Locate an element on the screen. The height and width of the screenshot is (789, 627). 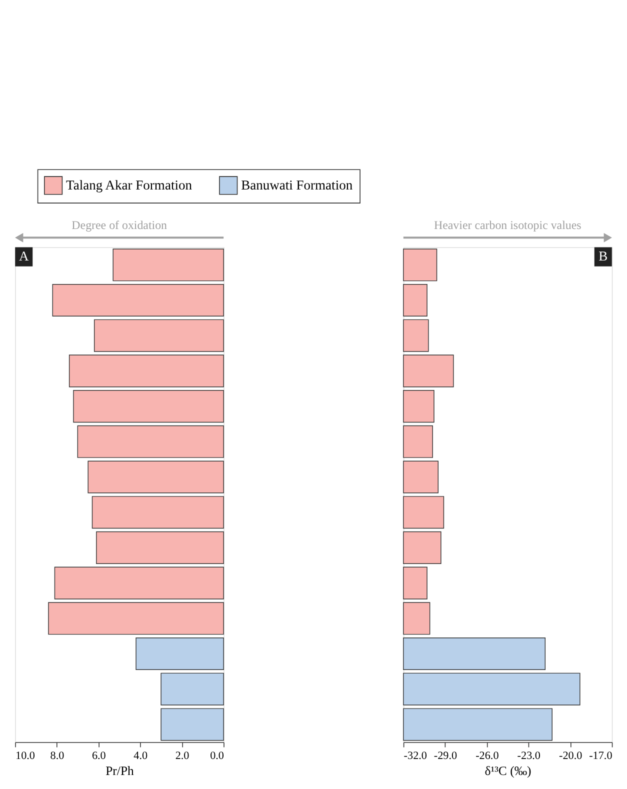
x-tick-label: -20.0 is located at coordinates (570, 756).